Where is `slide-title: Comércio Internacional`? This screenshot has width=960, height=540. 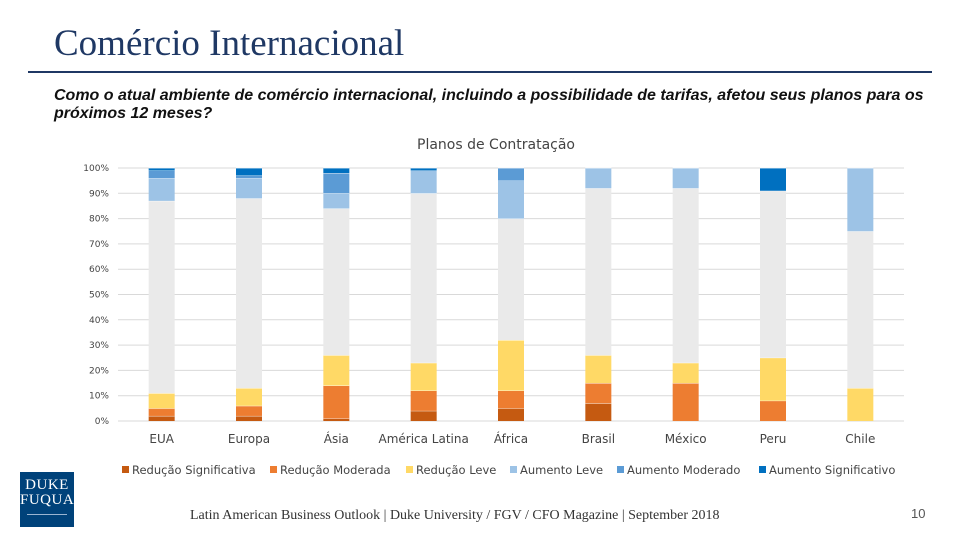
slide-title: Comércio Internacional is located at coordinates (229, 43).